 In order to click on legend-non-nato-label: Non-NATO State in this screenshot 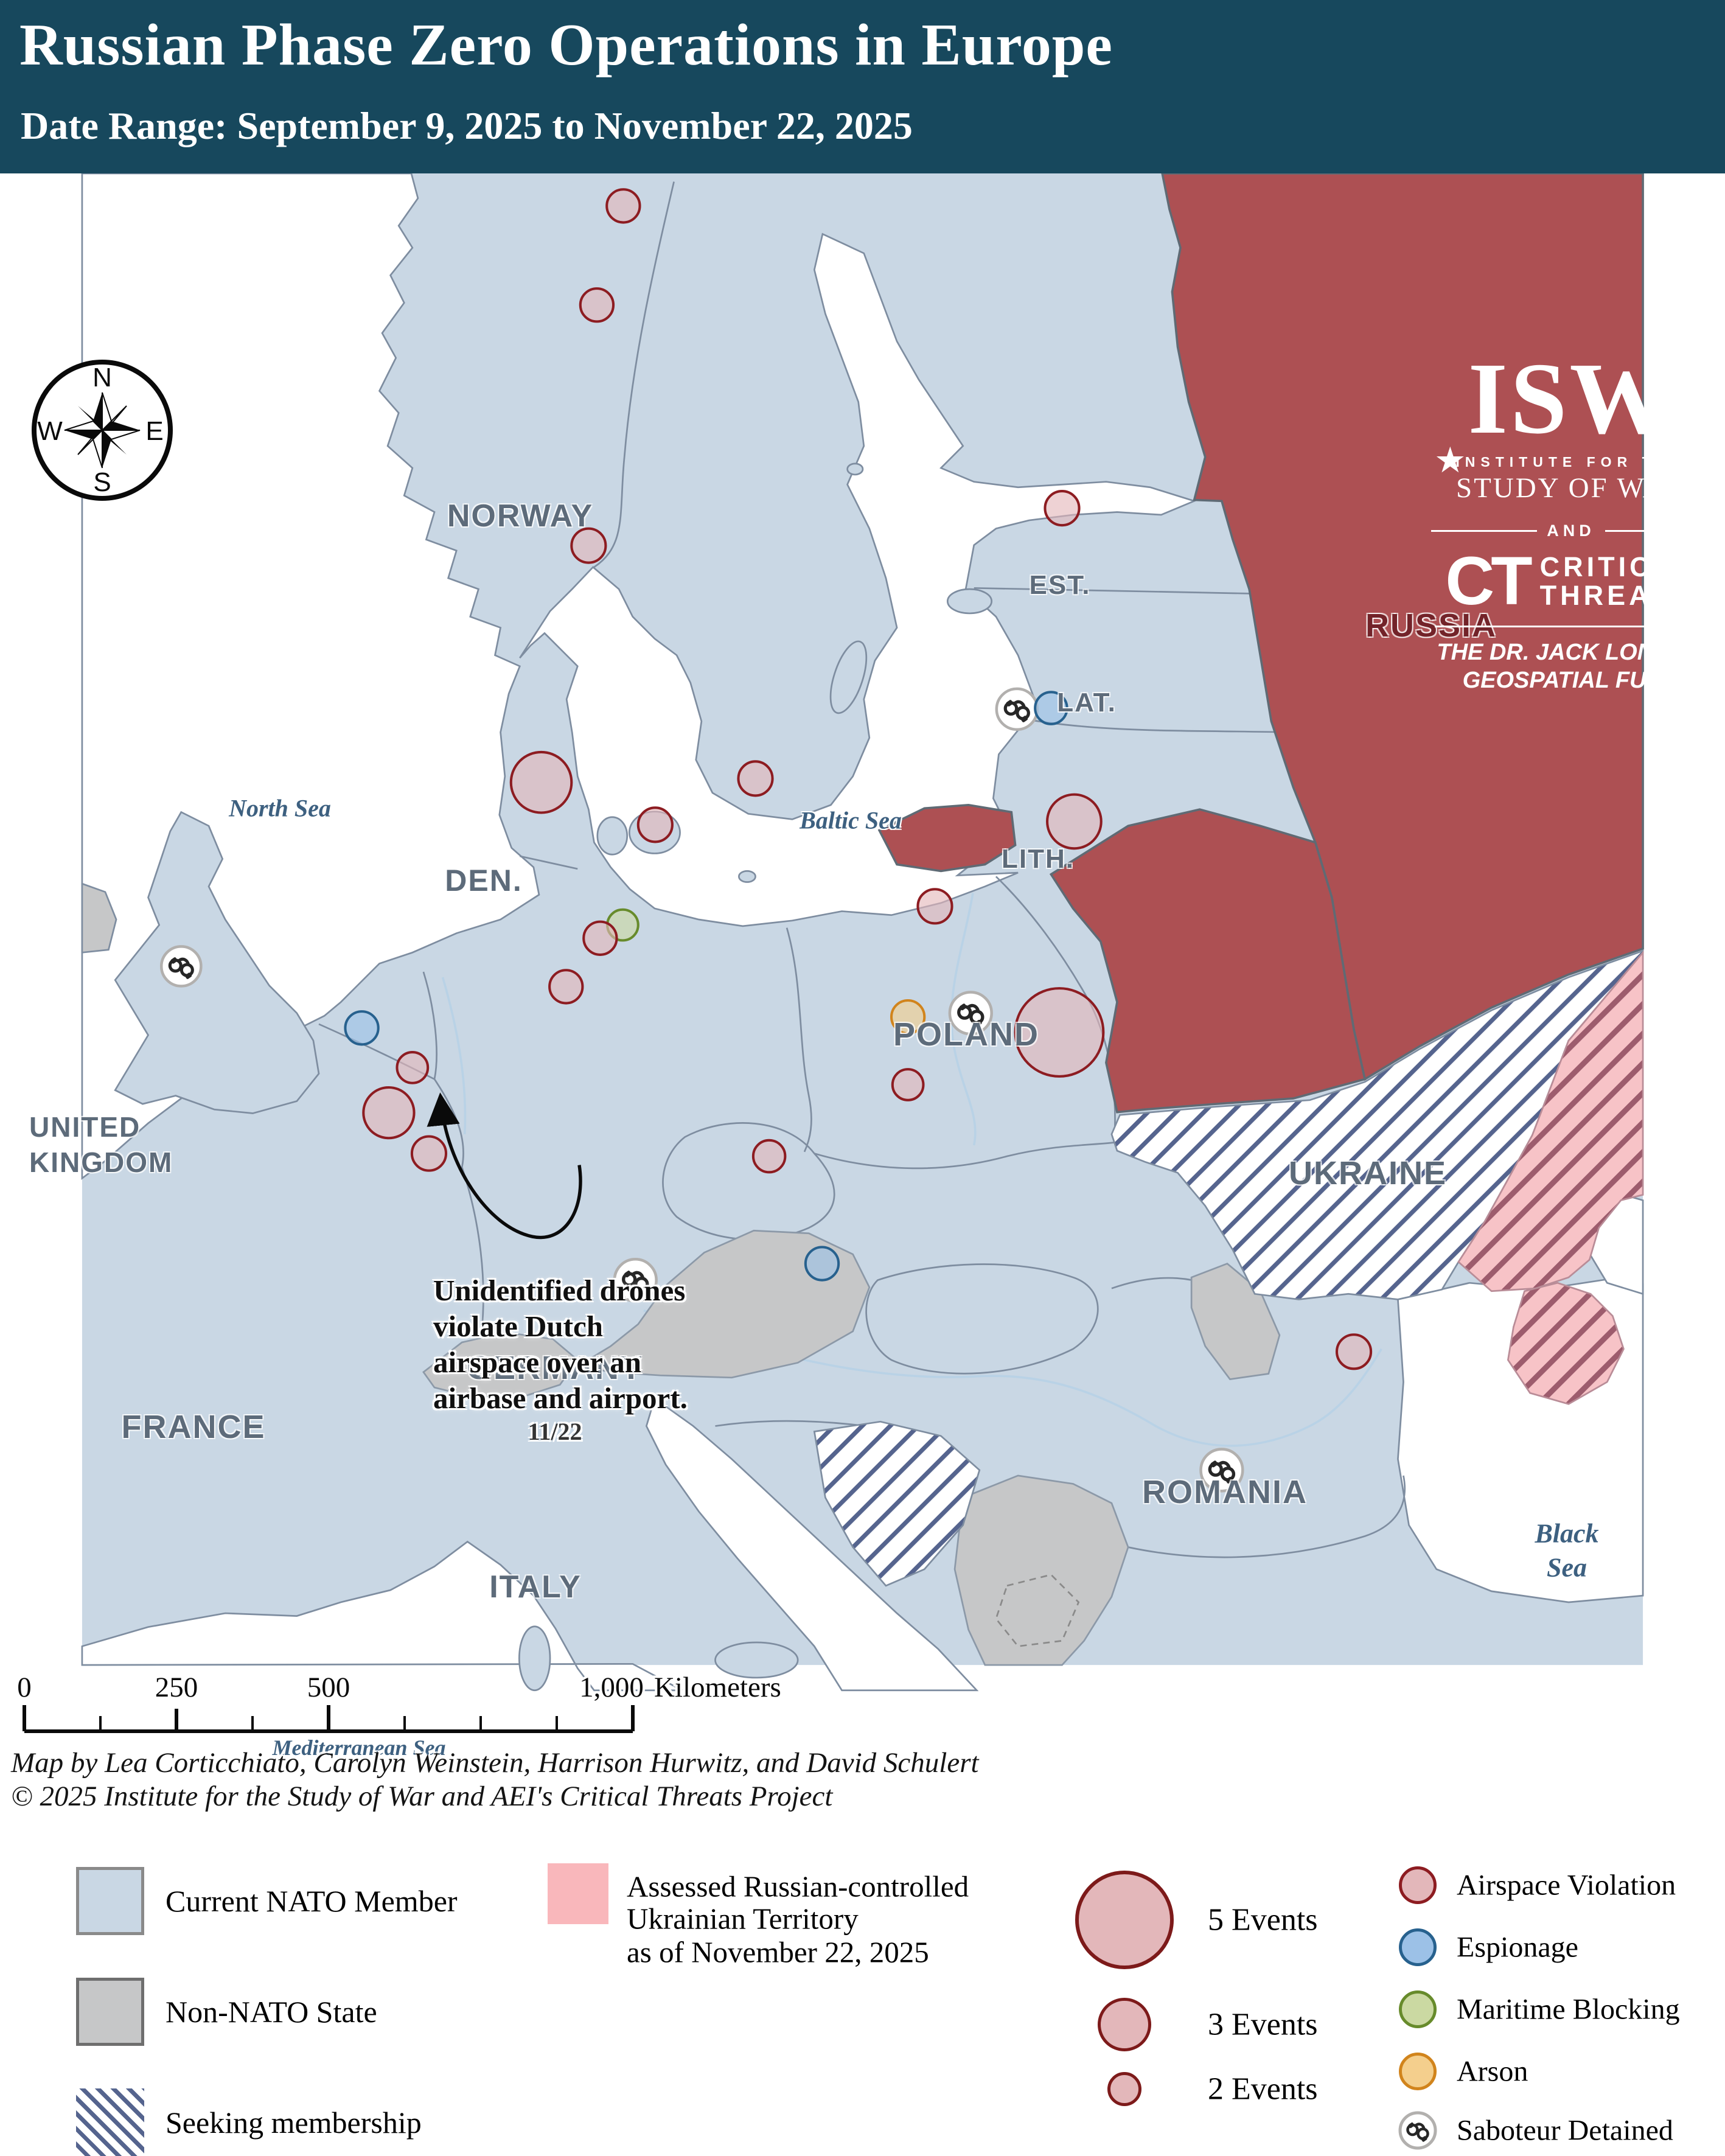, I will do `click(271, 2012)`.